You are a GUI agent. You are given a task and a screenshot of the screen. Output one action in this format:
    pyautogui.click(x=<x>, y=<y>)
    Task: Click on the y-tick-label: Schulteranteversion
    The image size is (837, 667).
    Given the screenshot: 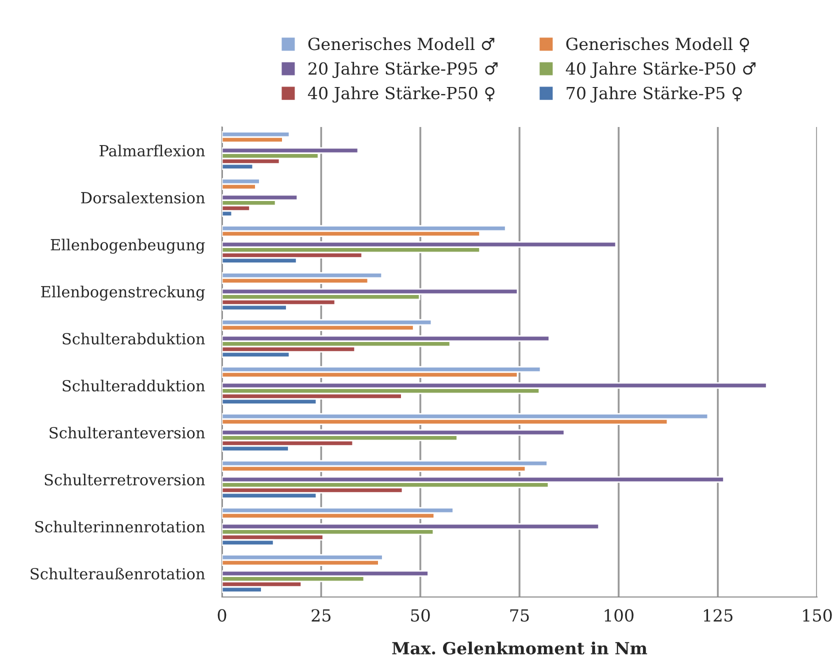 What is the action you would take?
    pyautogui.click(x=127, y=432)
    